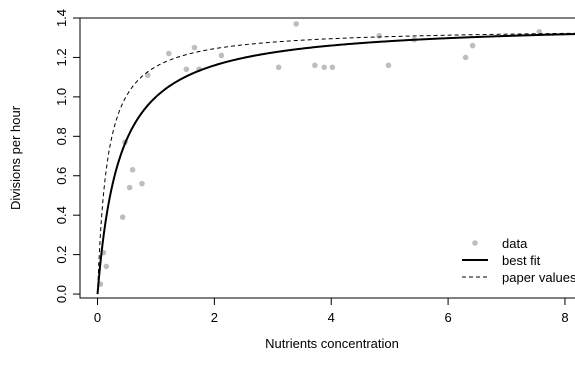  I want to click on y-tick-label: 0.8, so click(61, 136).